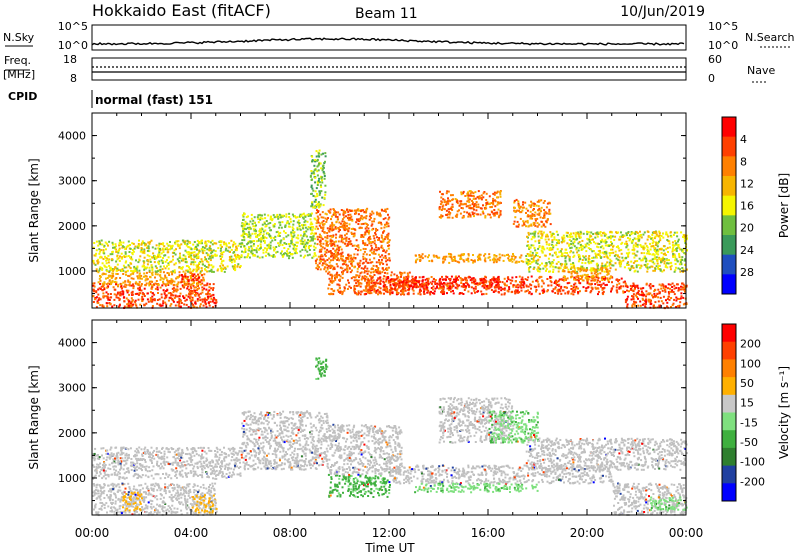 This screenshot has height=554, width=800. Describe the element at coordinates (752, 481) in the screenshot. I see `colorbar-tick-label: -200` at that location.